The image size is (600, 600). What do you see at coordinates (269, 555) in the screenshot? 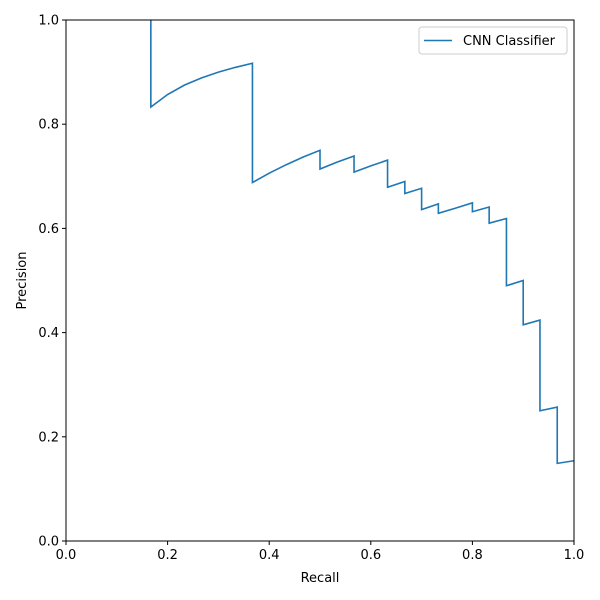
I see `x-tick-label: 0.4` at bounding box center [269, 555].